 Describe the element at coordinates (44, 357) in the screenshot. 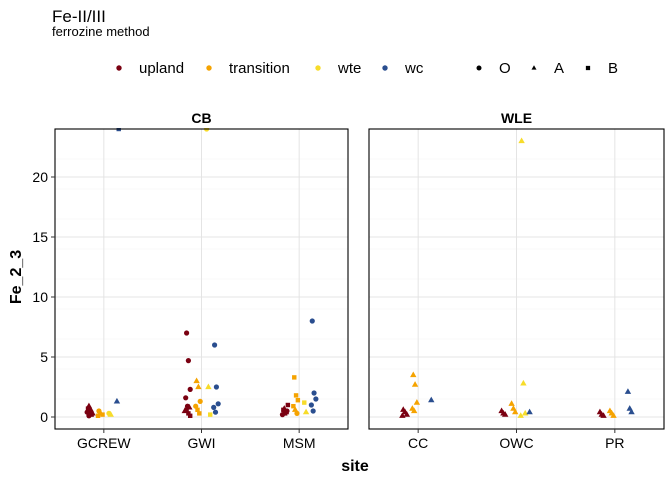

I see `y-tick-label: 5` at that location.